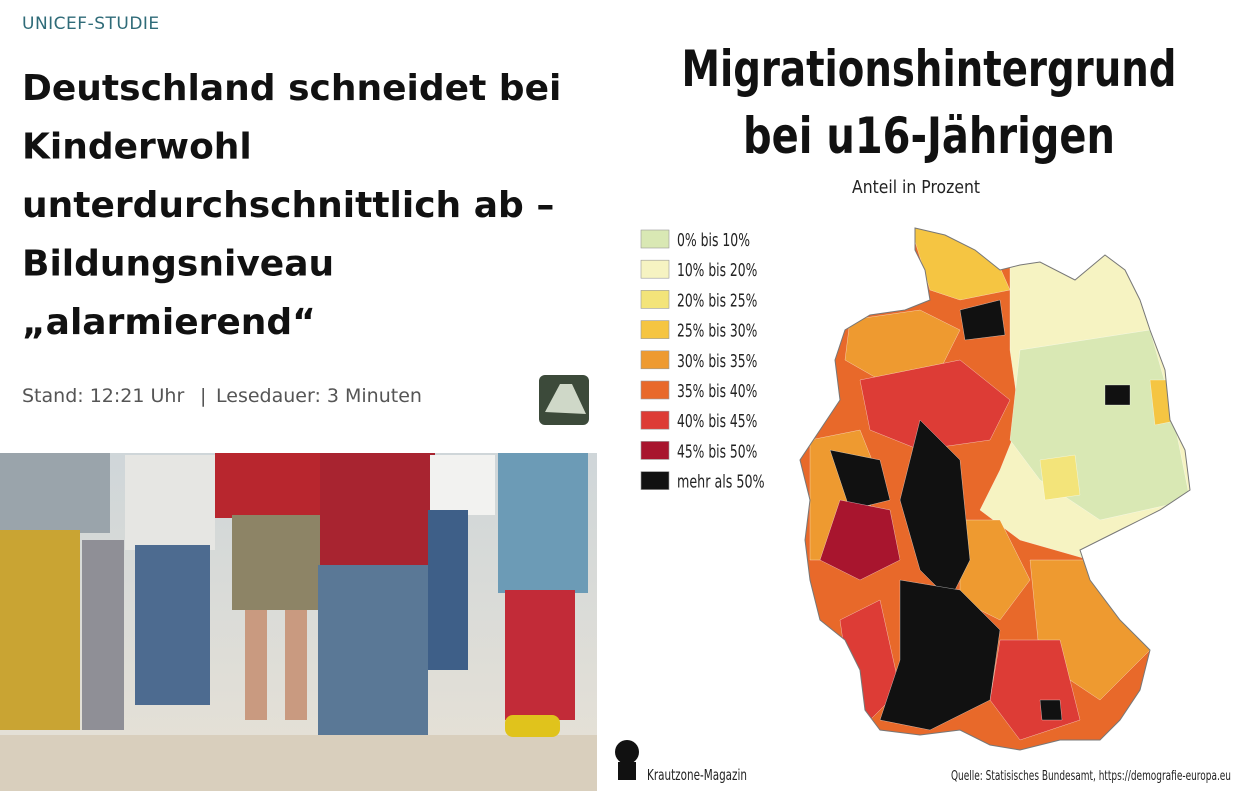  I want to click on legend-label: 35% bis 40%, so click(717, 391).